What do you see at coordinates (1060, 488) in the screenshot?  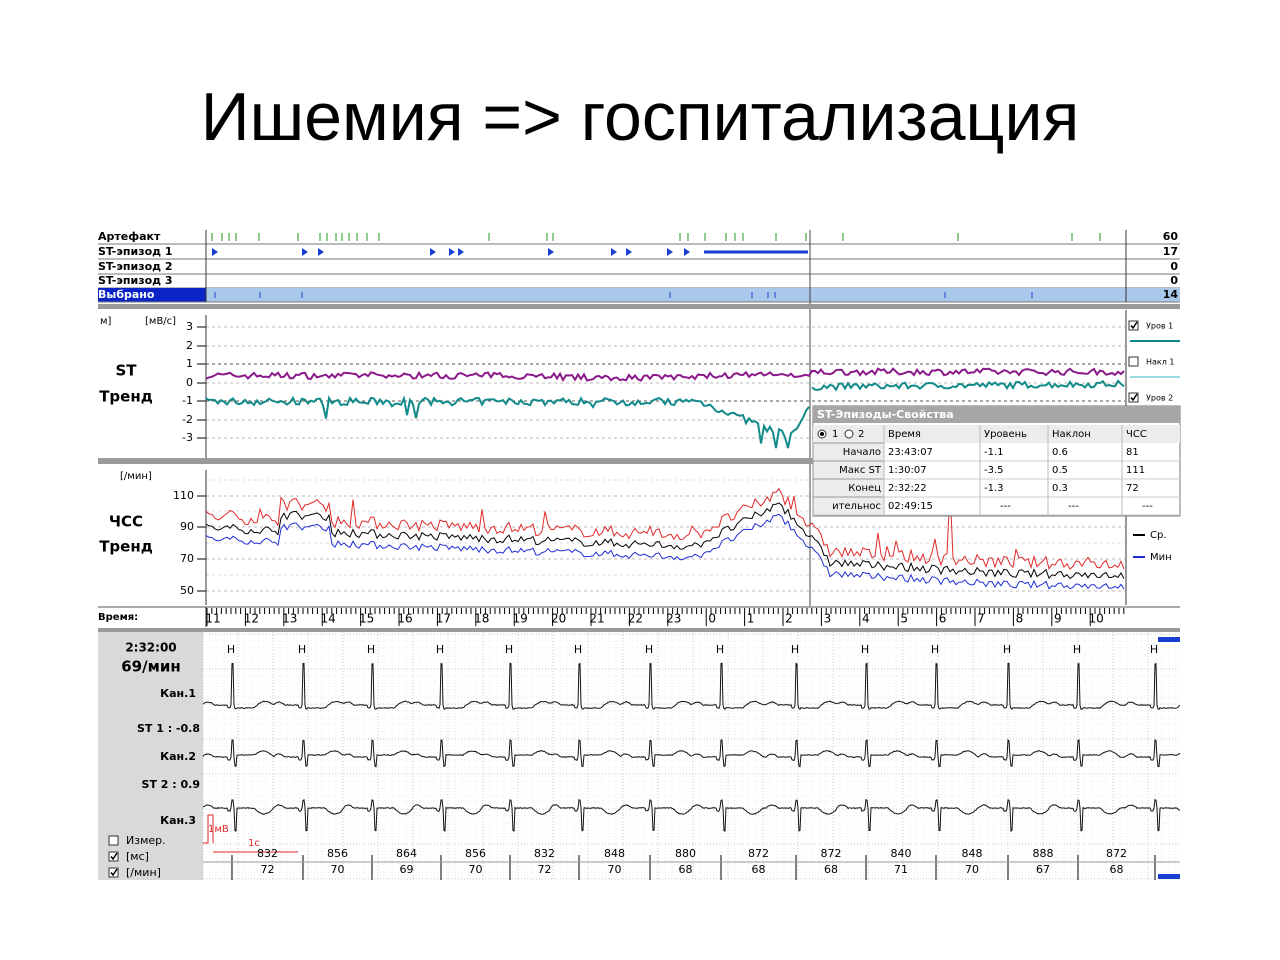 I see `cell: 0.3` at bounding box center [1060, 488].